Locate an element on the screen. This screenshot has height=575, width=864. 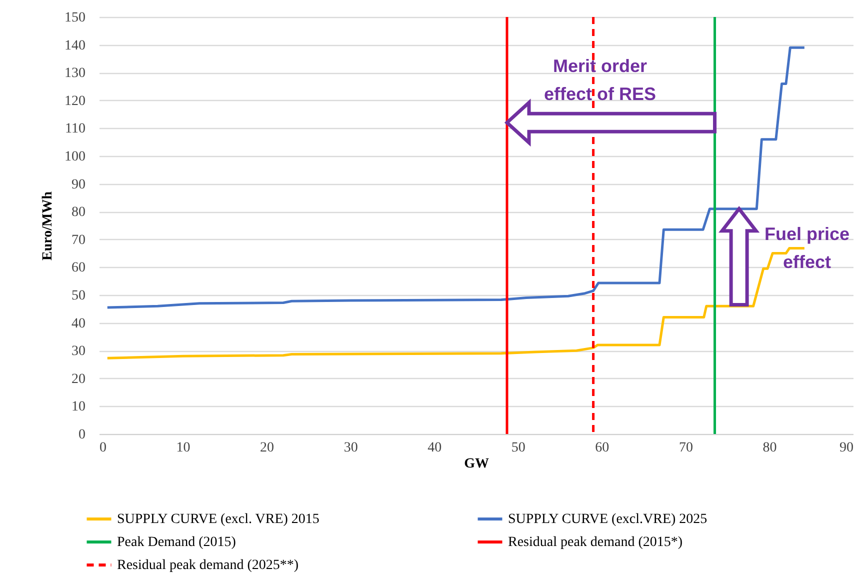
x-tick-label: 10 is located at coordinates (183, 448).